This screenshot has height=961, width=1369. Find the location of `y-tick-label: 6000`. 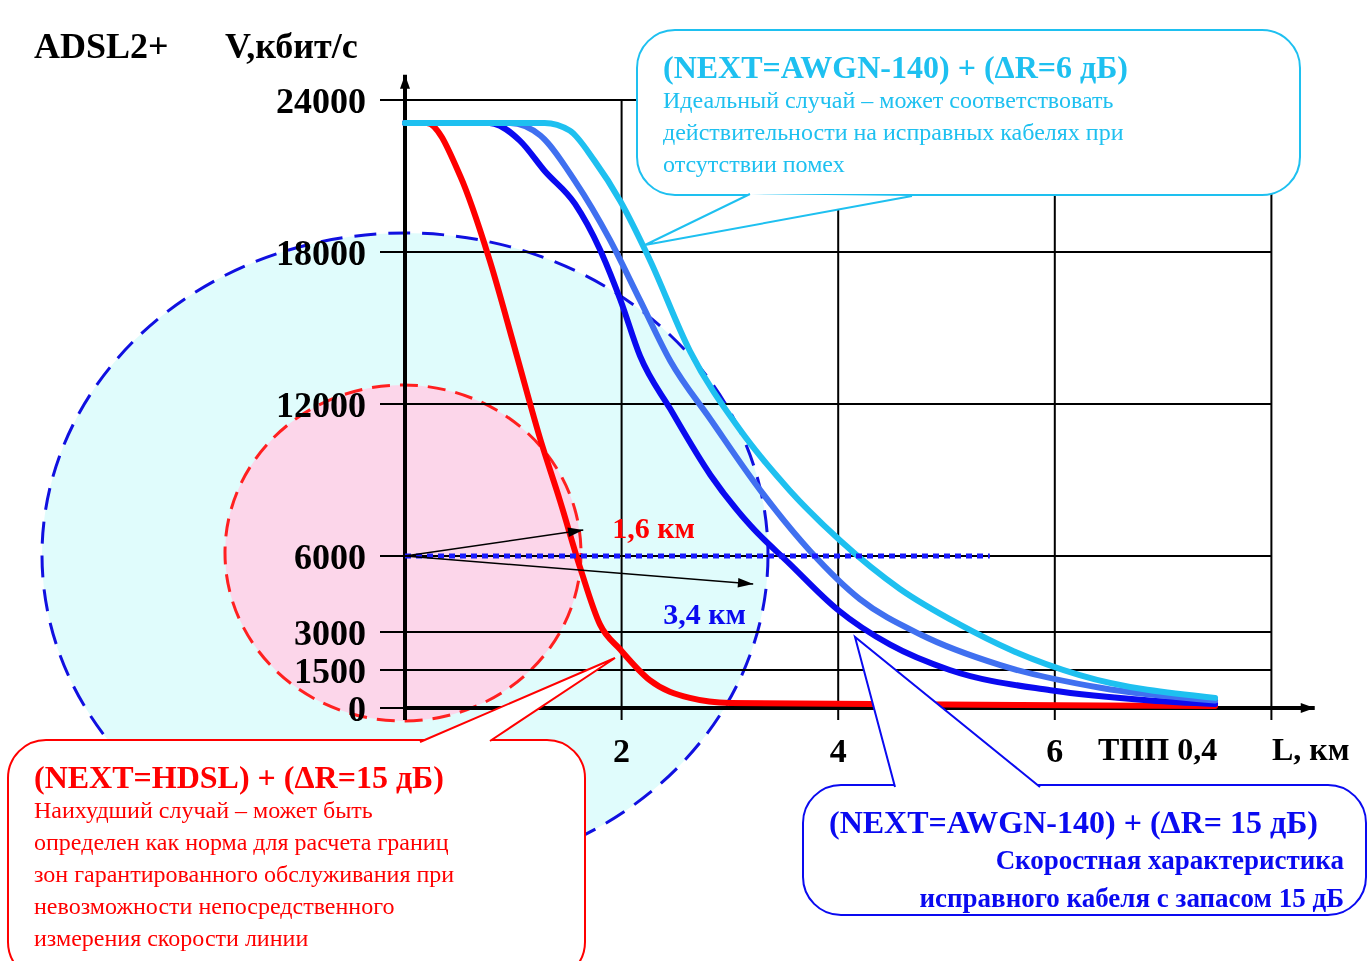

y-tick-label: 6000 is located at coordinates (330, 556).